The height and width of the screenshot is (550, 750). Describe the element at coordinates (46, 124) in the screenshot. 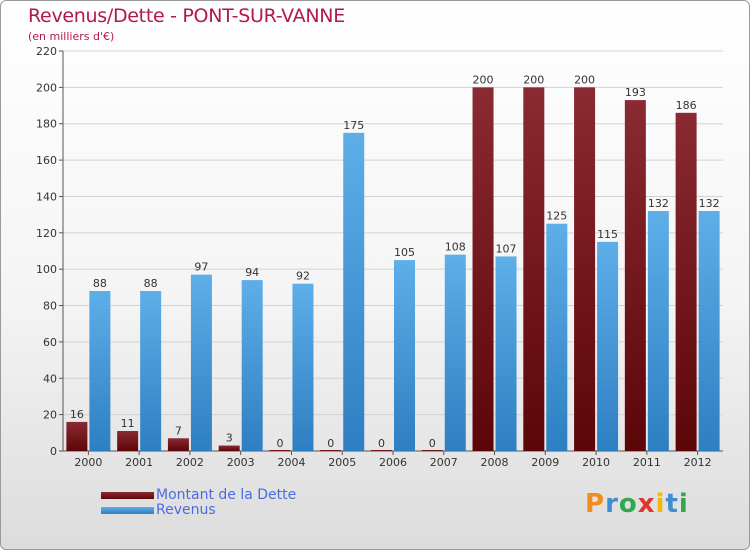

I see `y-tick-label: 180` at that location.